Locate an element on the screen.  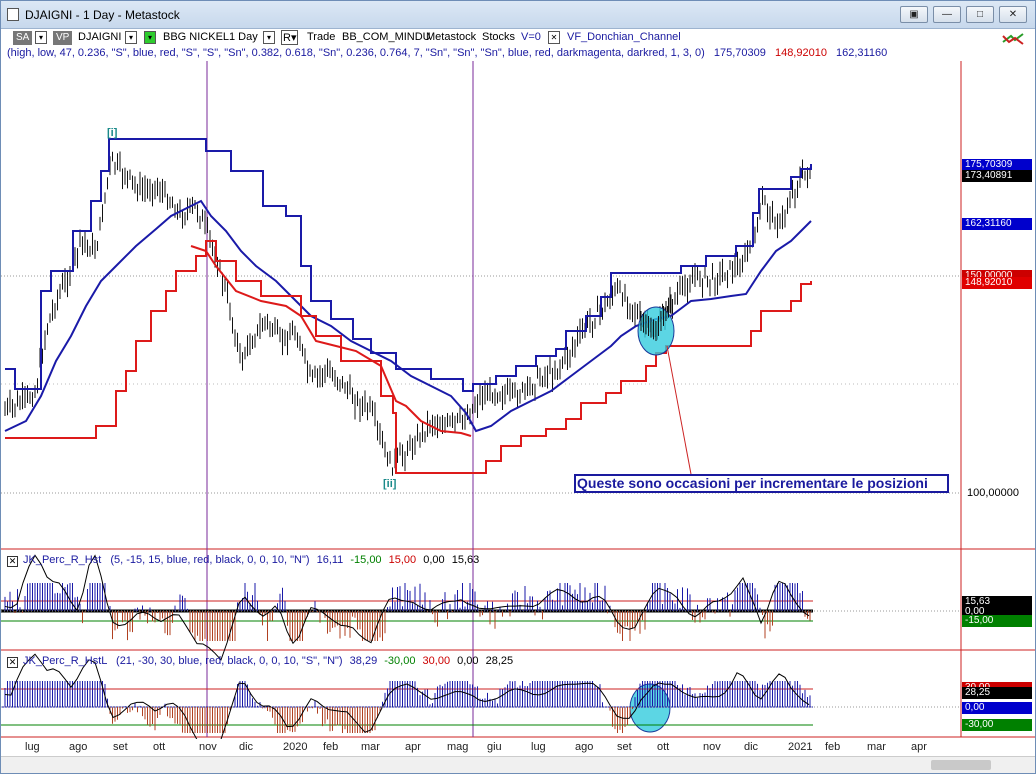
title-bar: DJAIGNI - 1 Day - Metastock ▣ — □ ✕ is located at coordinates (518, 15).